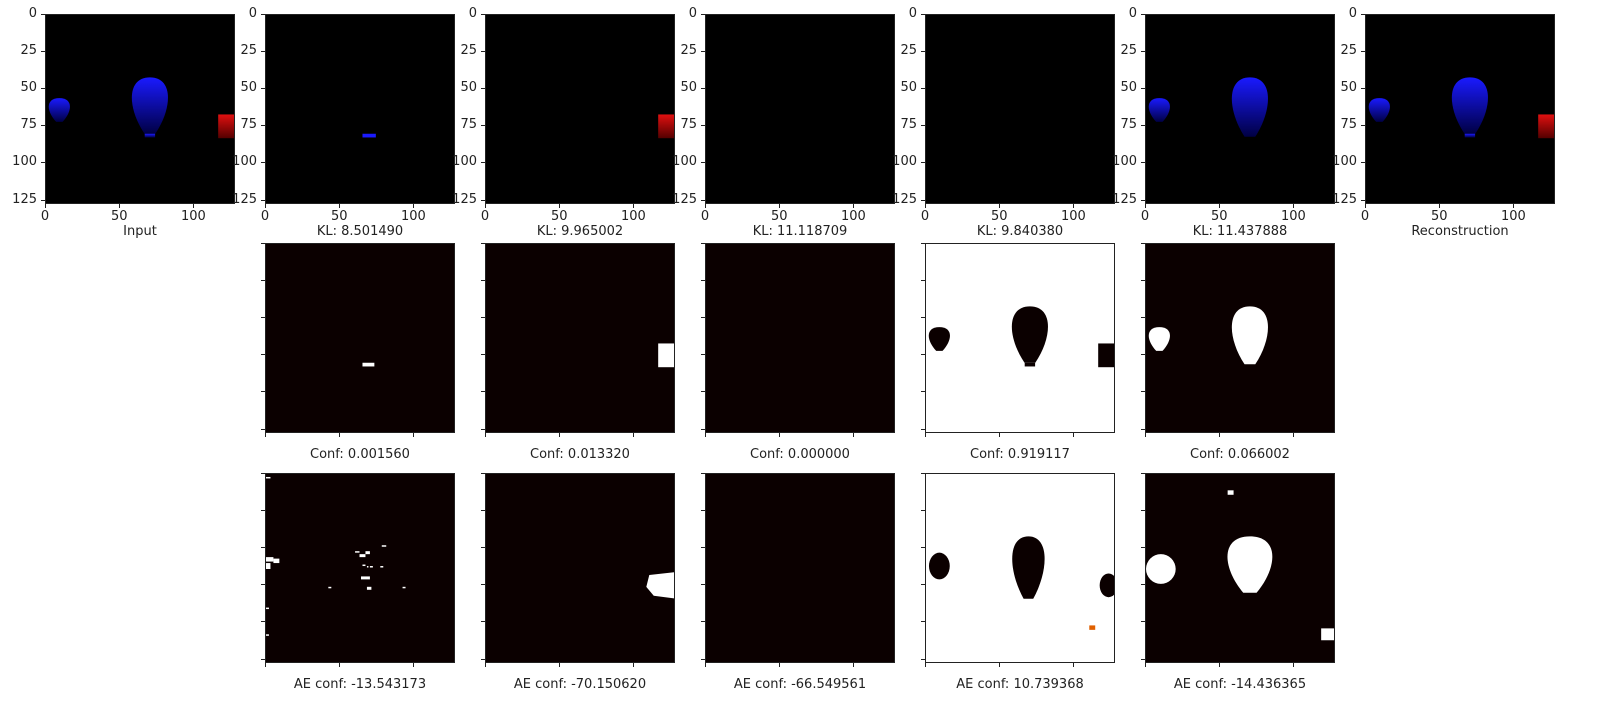  I want to click on panel-caption: KL: 9.965002, so click(580, 231).